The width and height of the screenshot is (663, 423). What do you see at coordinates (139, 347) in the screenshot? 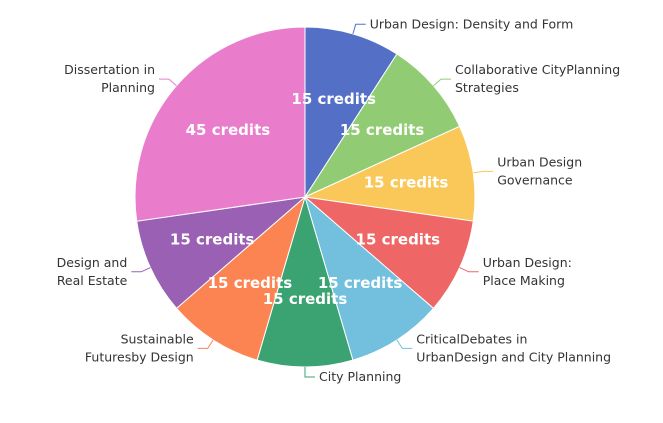
I see `category-label: Sustainable Futuresby Design` at bounding box center [139, 347].